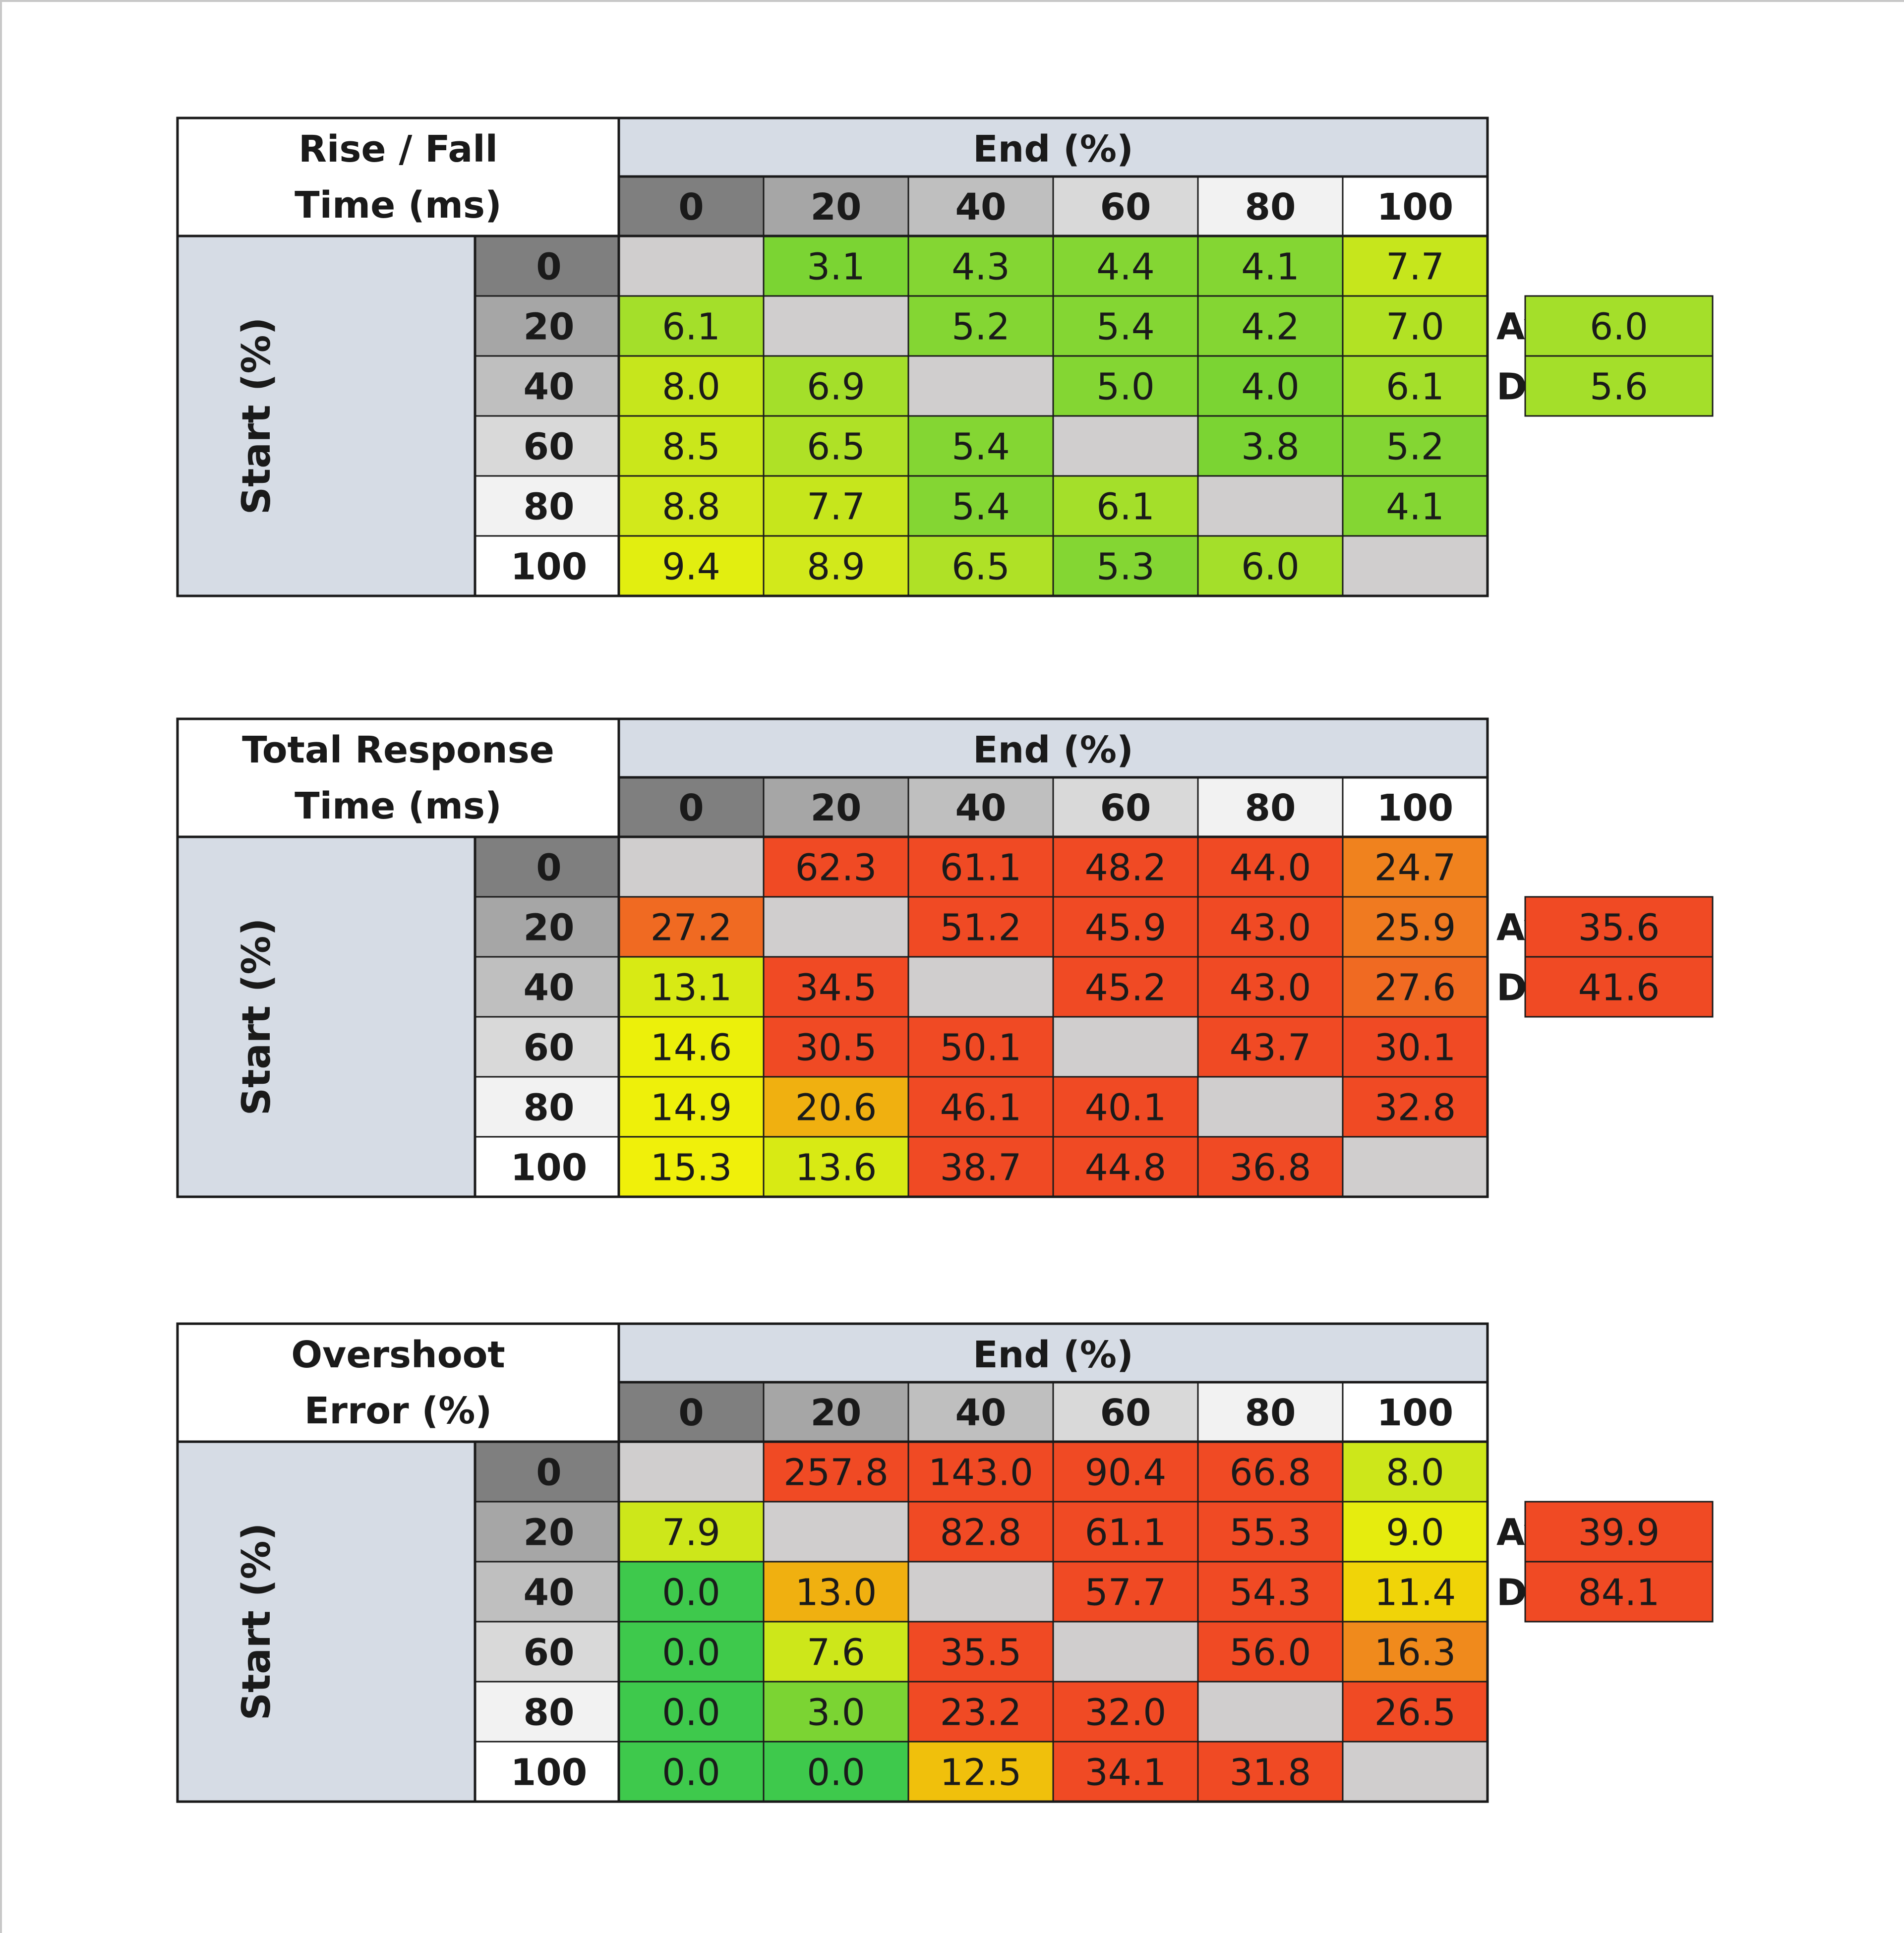 The height and width of the screenshot is (1933, 1904). Describe the element at coordinates (1415, 1653) in the screenshot. I see `cell-value: 16.3` at that location.